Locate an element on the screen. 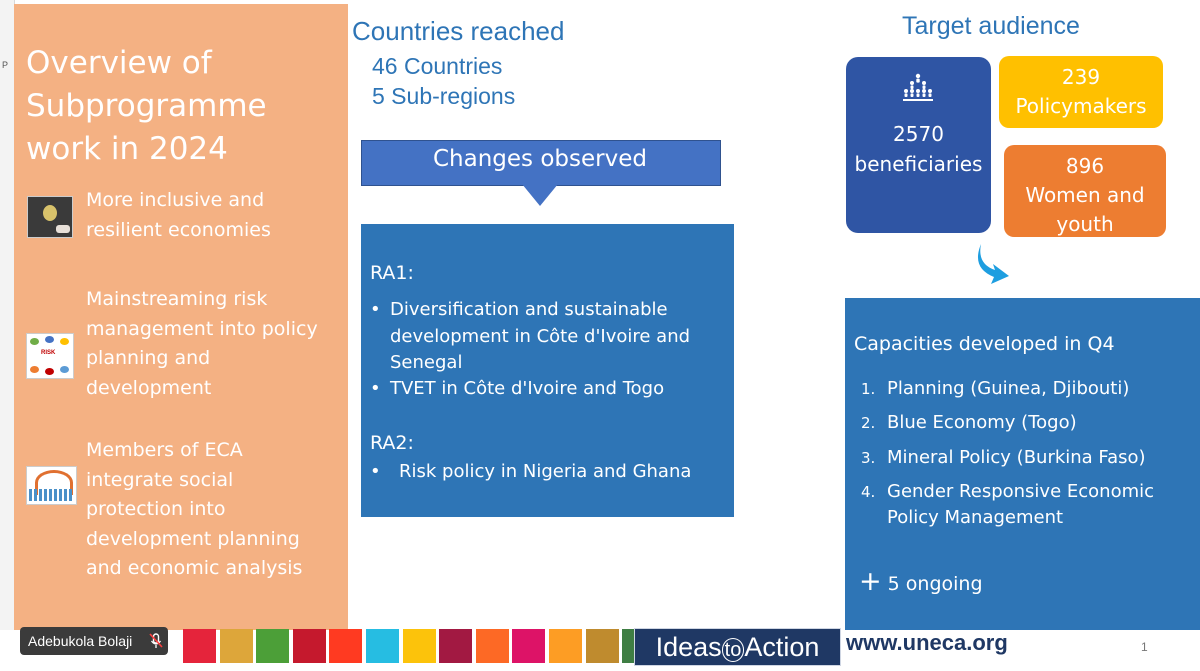 This screenshot has width=1200, height=671. capacity-item: 3. Mineral Policy (Burkina Faso) is located at coordinates (1024, 458).